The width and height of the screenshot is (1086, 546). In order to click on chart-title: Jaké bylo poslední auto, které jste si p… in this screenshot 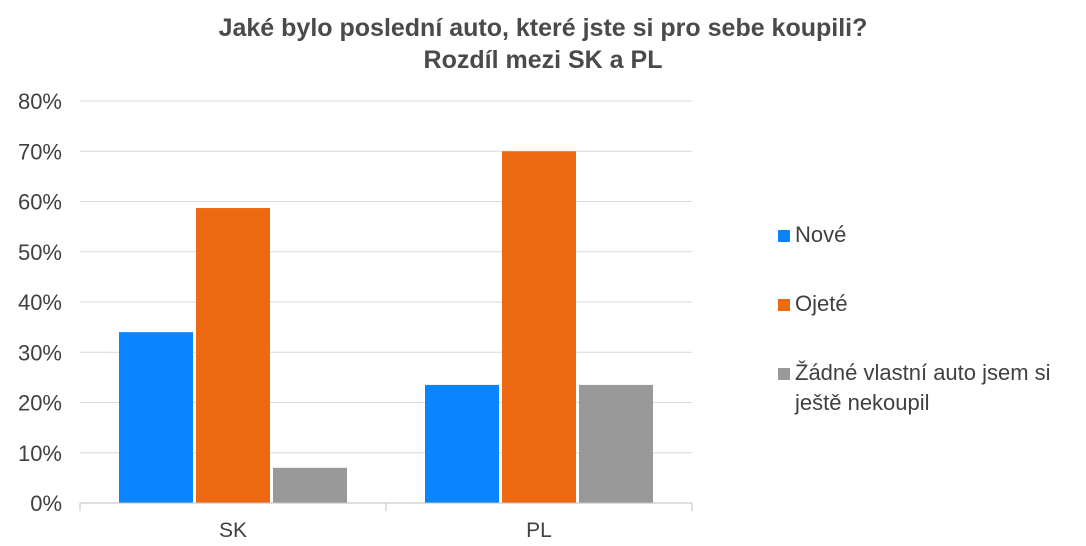, I will do `click(543, 28)`.